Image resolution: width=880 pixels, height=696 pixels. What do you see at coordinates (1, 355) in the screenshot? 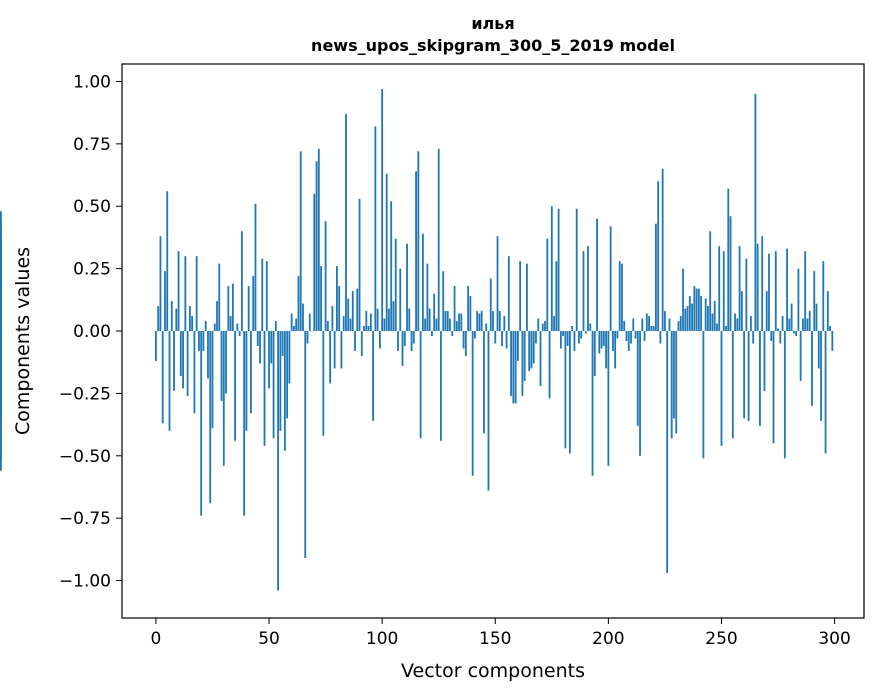
I see `bar-component-undefined` at bounding box center [1, 355].